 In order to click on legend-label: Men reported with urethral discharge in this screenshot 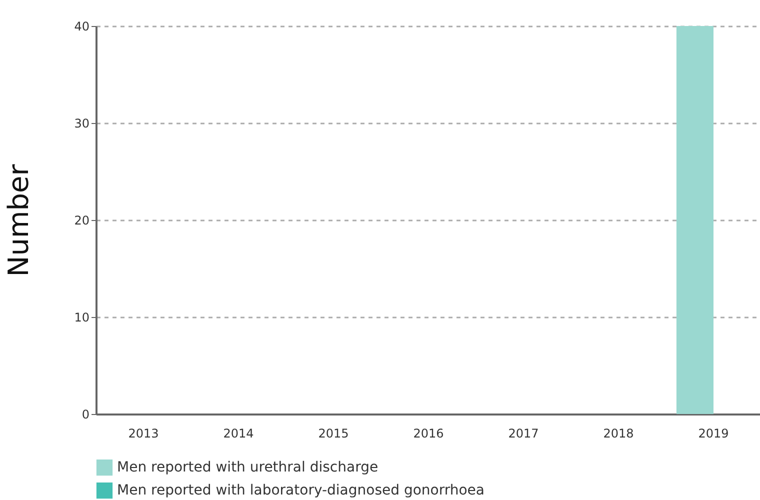, I will do `click(247, 468)`.